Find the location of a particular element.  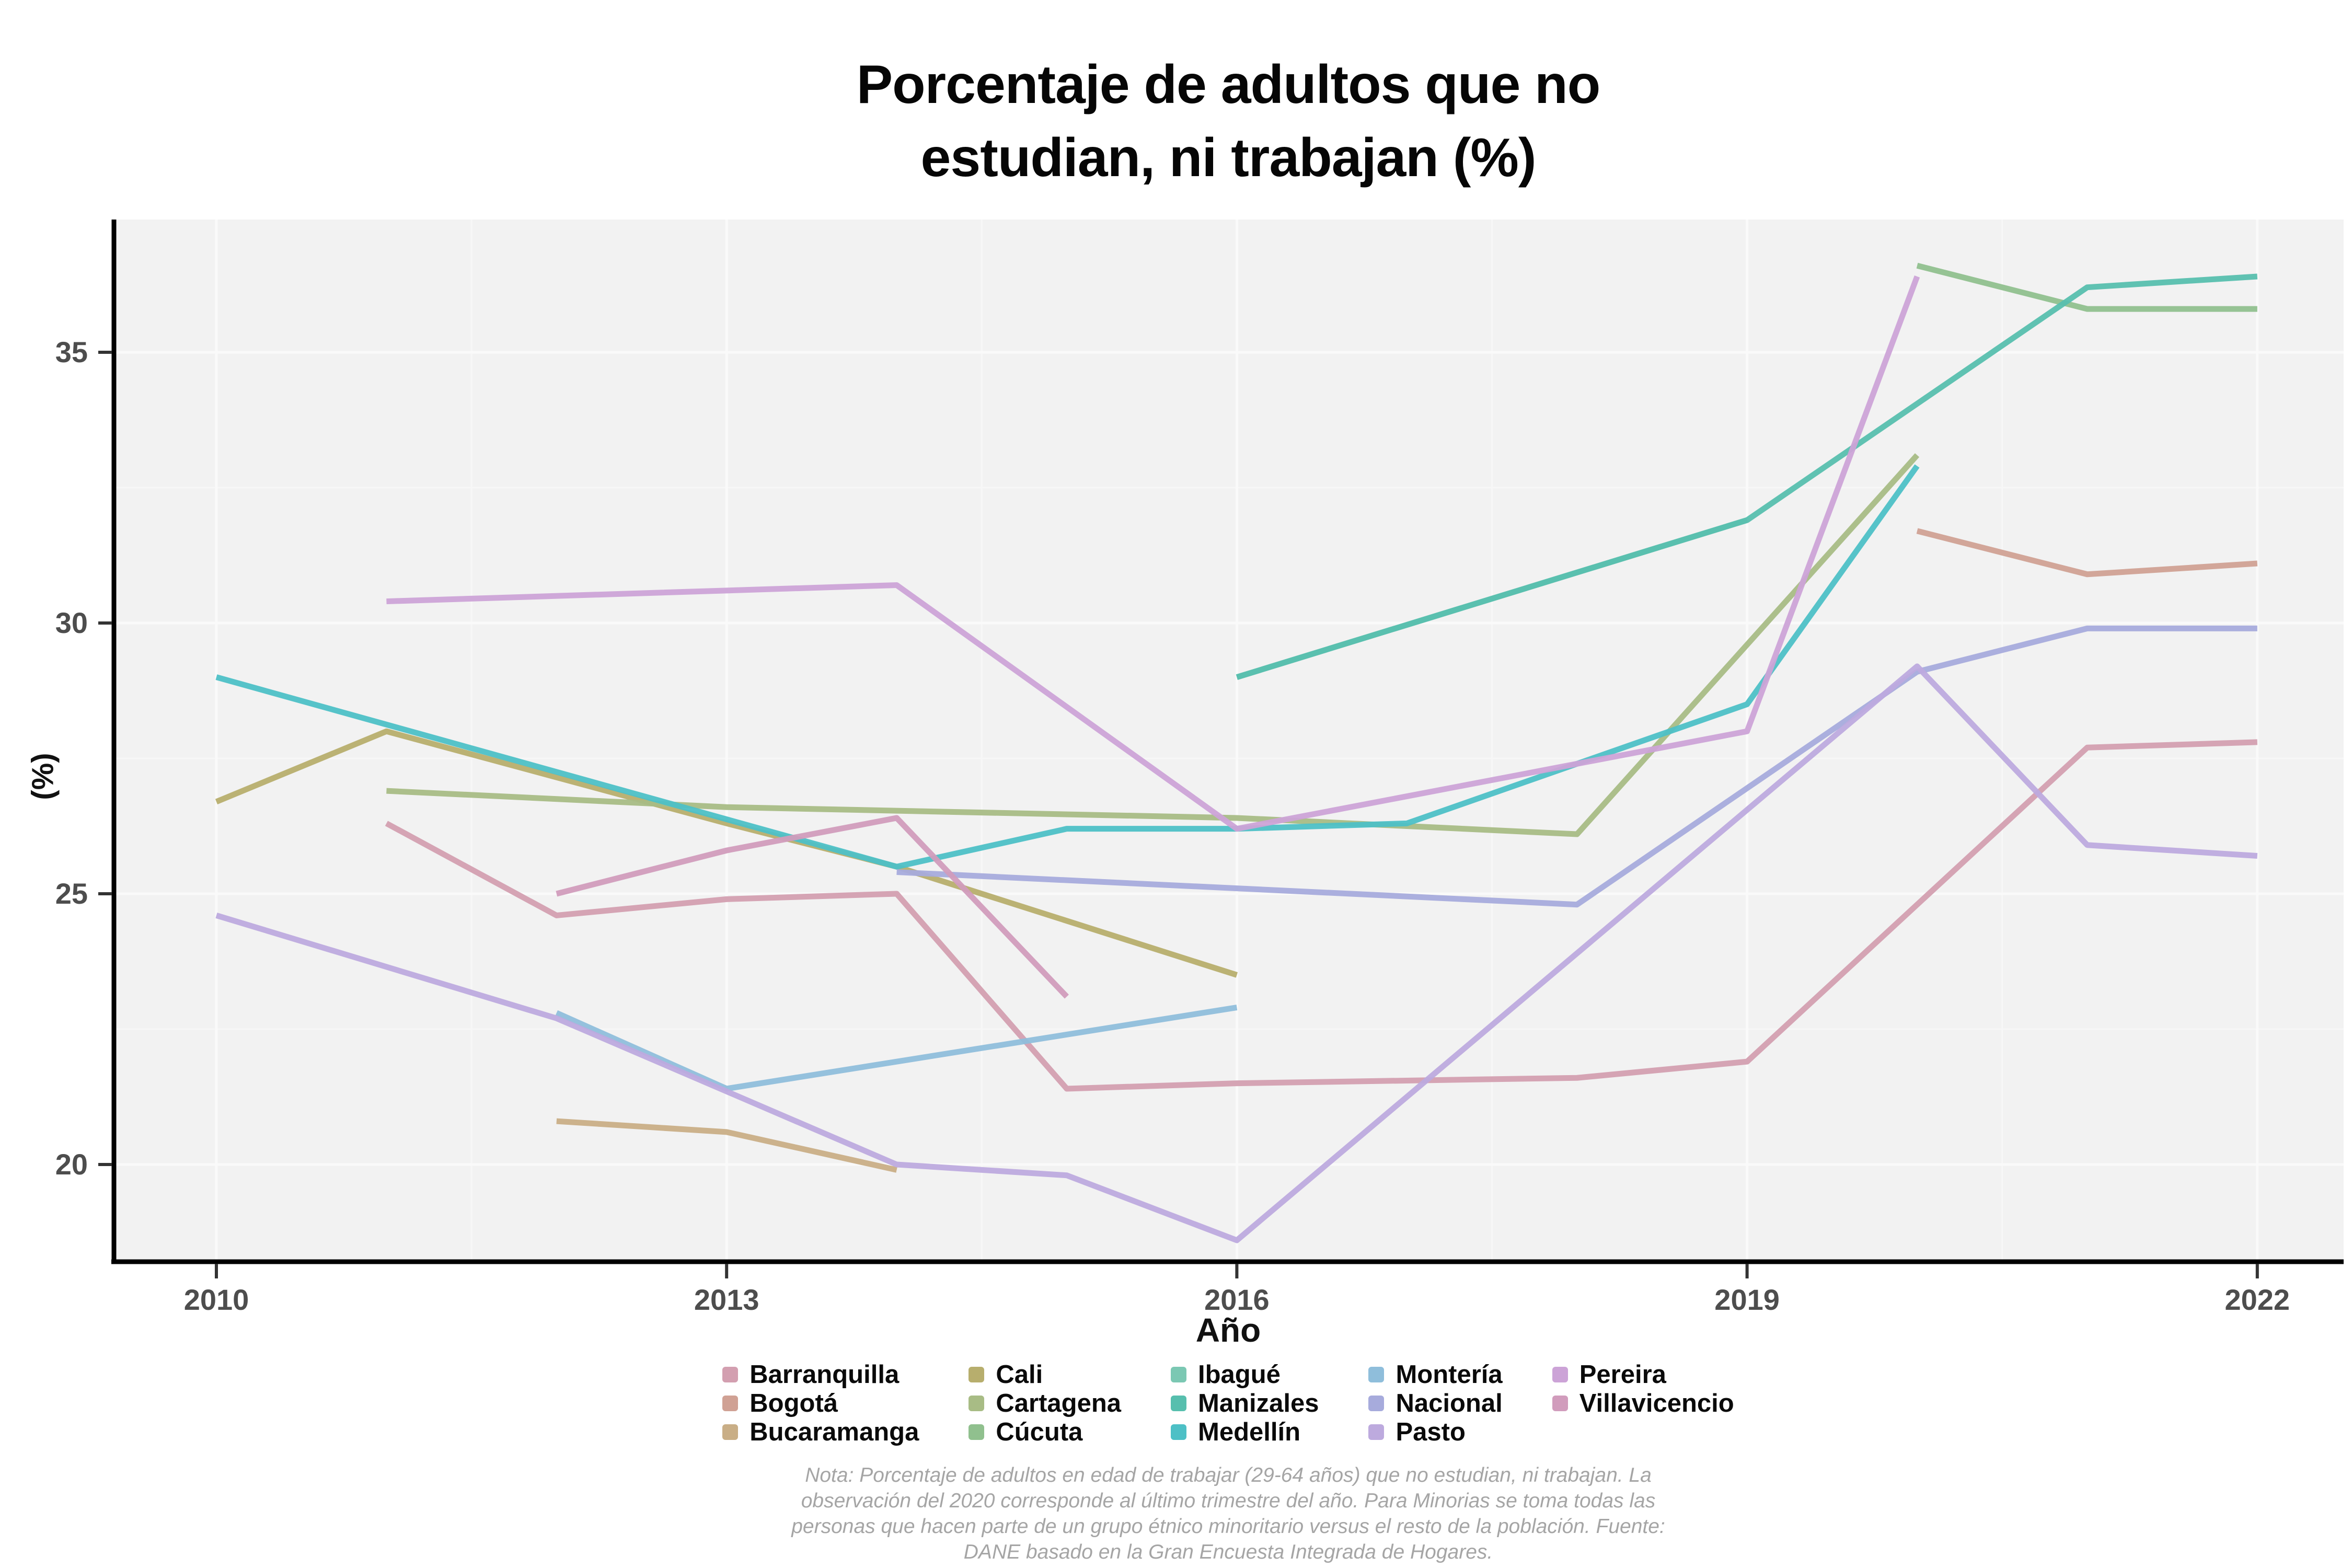

legend-item: Villavicencio is located at coordinates (1643, 1403).